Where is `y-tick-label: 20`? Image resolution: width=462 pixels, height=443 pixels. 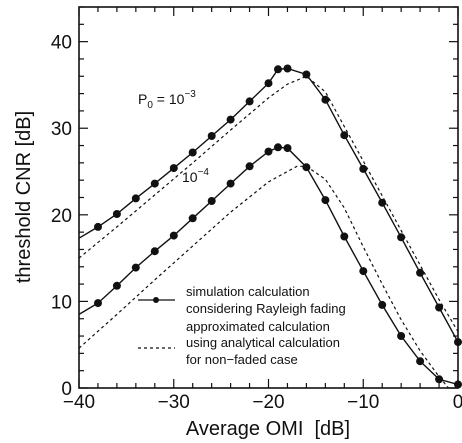 y-tick-label: 20 is located at coordinates (61, 216).